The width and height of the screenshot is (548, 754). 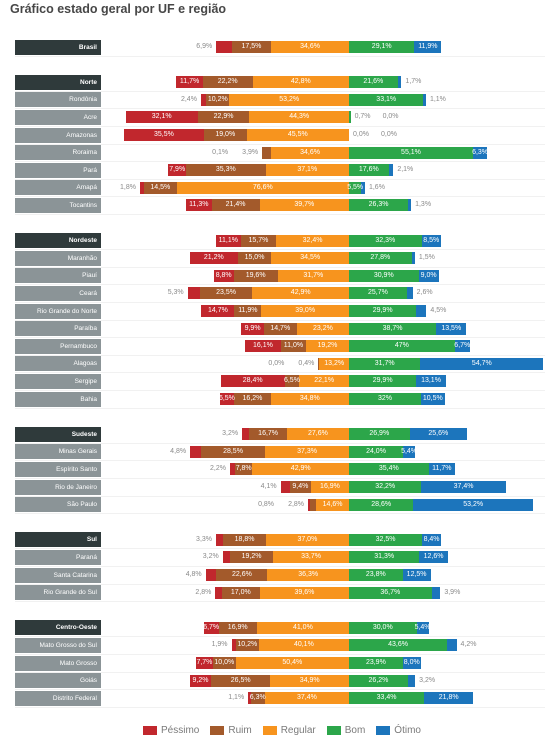 What do you see at coordinates (299, 117) in the screenshot?
I see `data-label-regular: 44,3%` at bounding box center [299, 117].